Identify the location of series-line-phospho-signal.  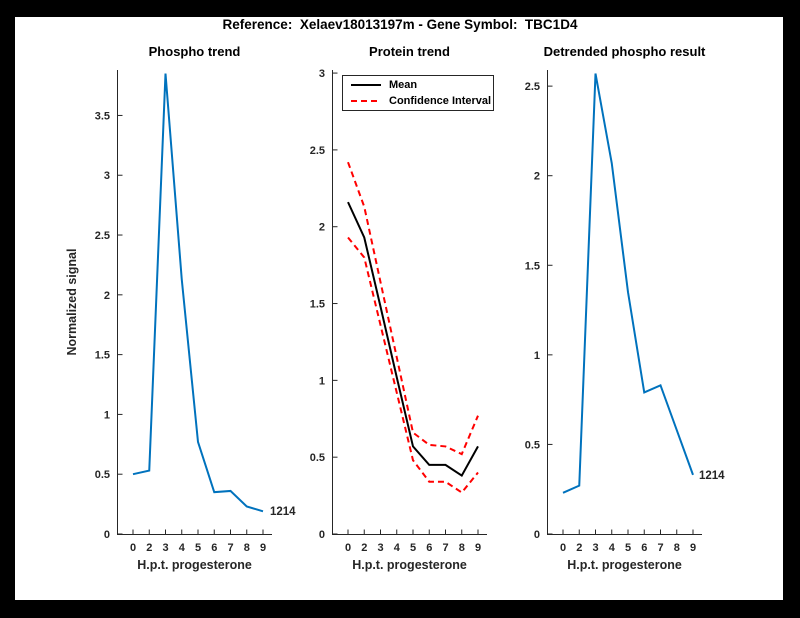
(198, 293).